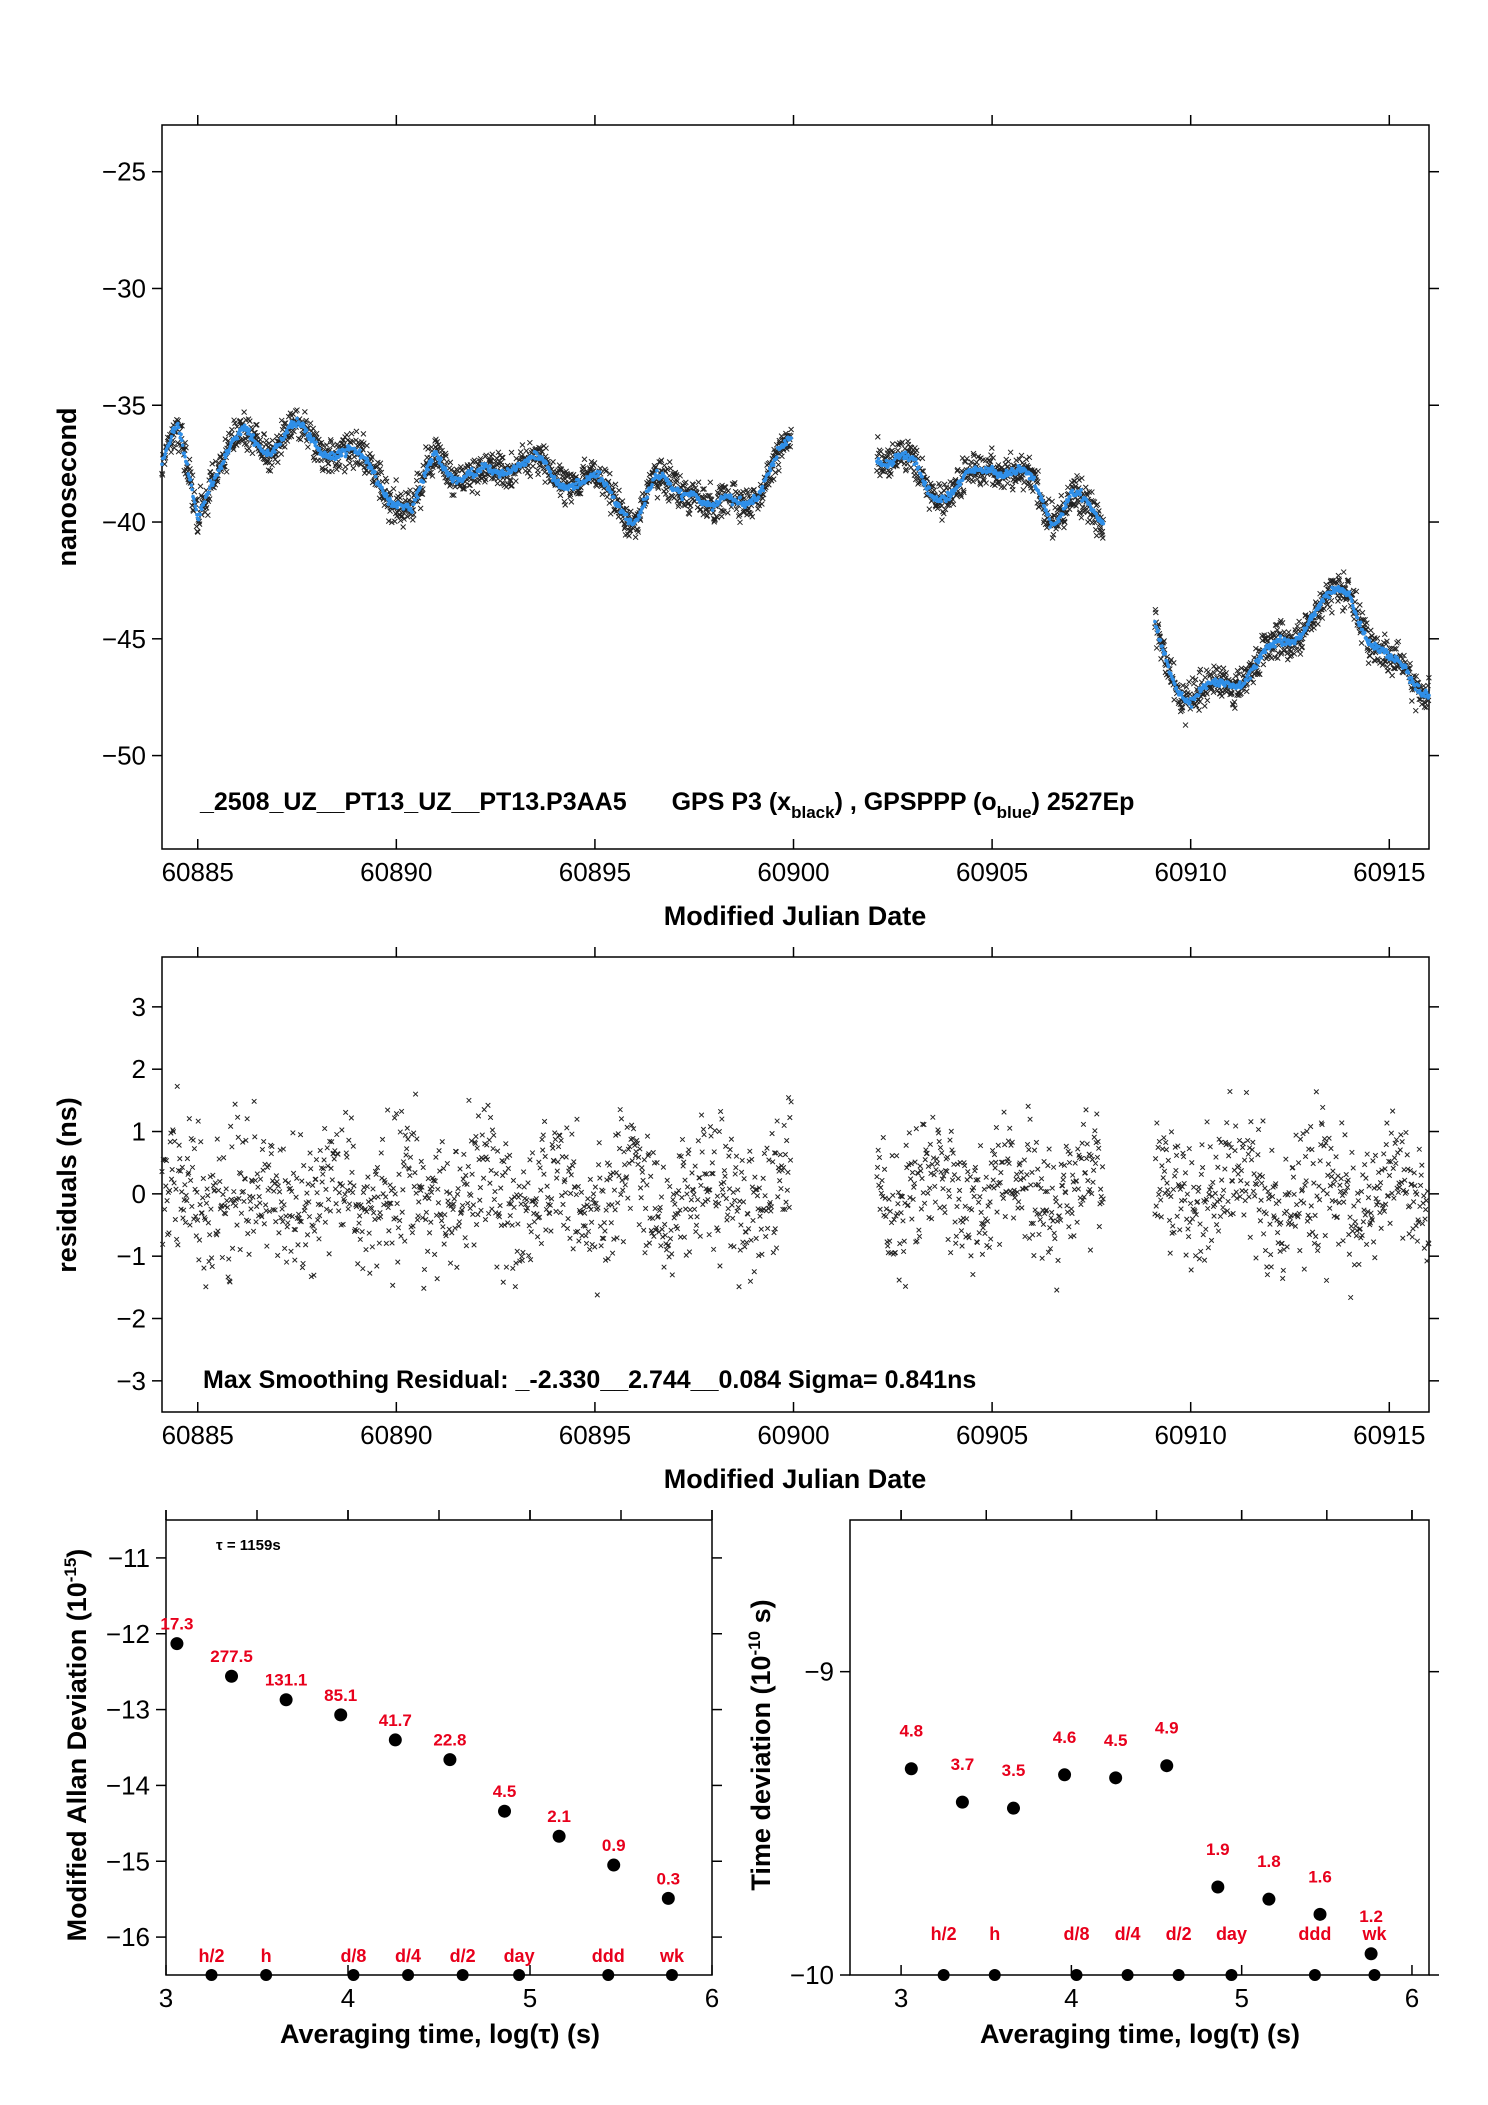  Describe the element at coordinates (131, 1256) in the screenshot. I see `y-tick-label: −1` at that location.